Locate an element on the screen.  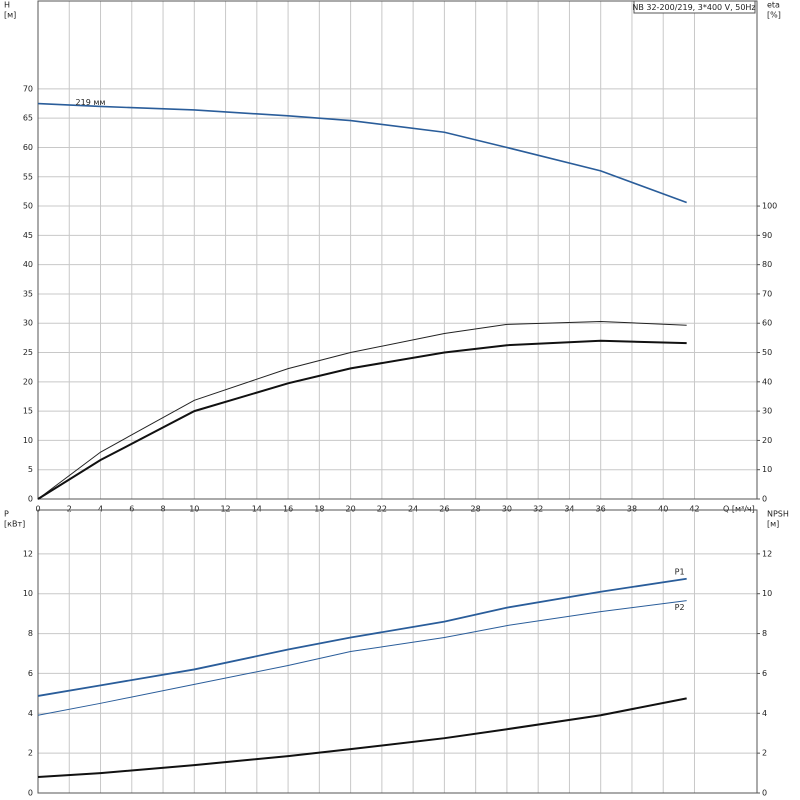
x-tick-label: 26 is located at coordinates (444, 509).